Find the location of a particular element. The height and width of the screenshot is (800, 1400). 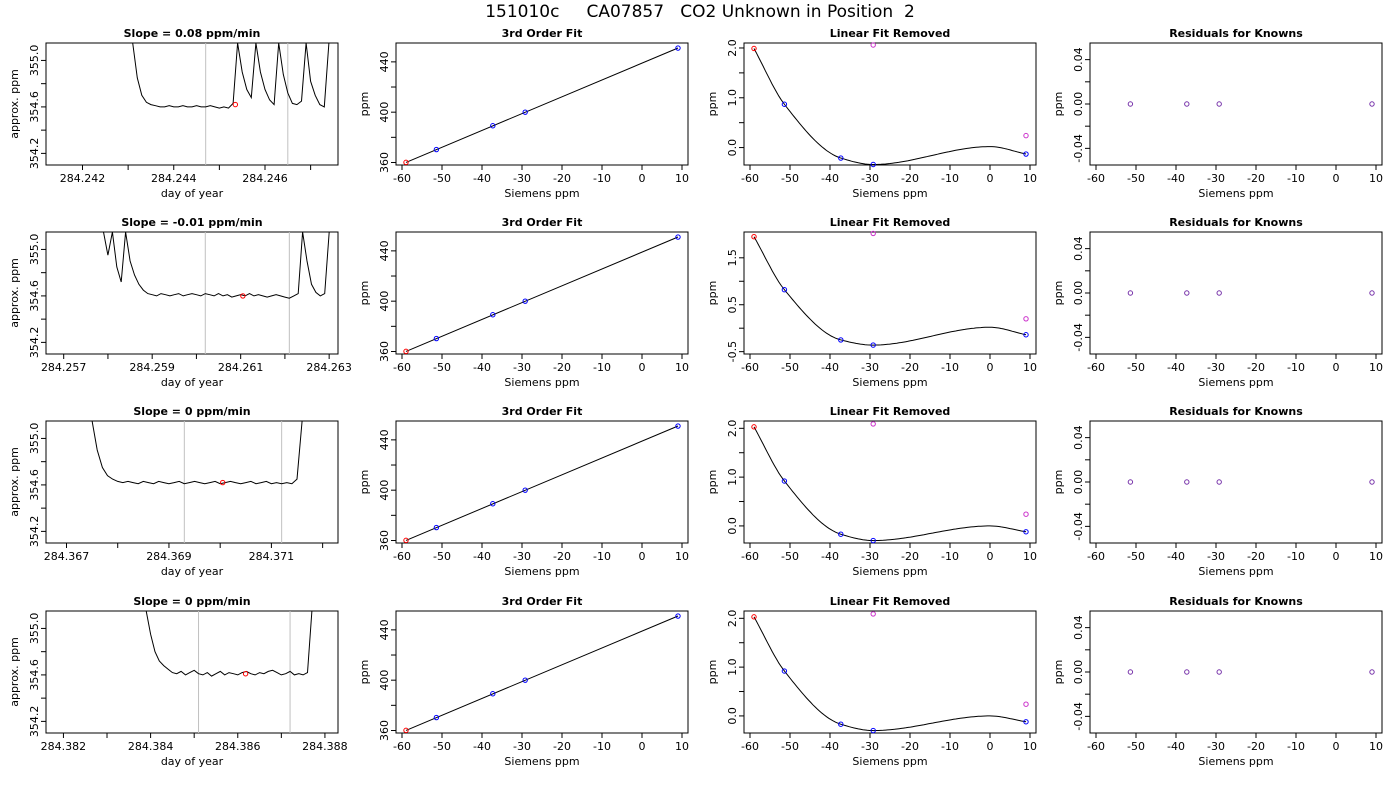

x-tick-label: 284.371 is located at coordinates (272, 556).